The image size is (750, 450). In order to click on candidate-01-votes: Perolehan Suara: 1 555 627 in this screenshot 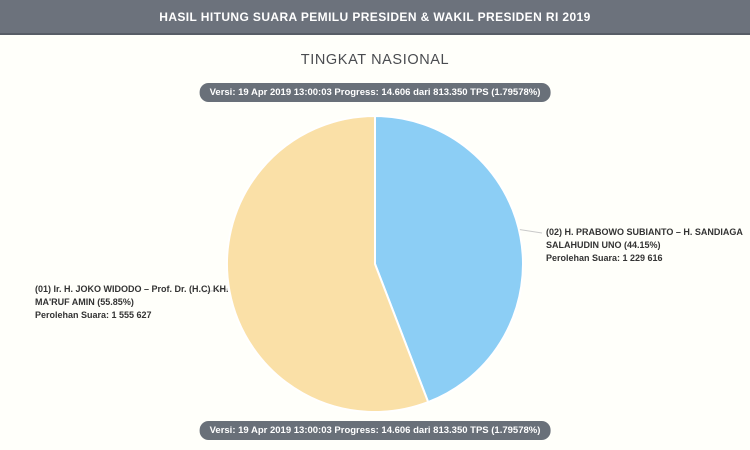, I will do `click(93, 315)`.